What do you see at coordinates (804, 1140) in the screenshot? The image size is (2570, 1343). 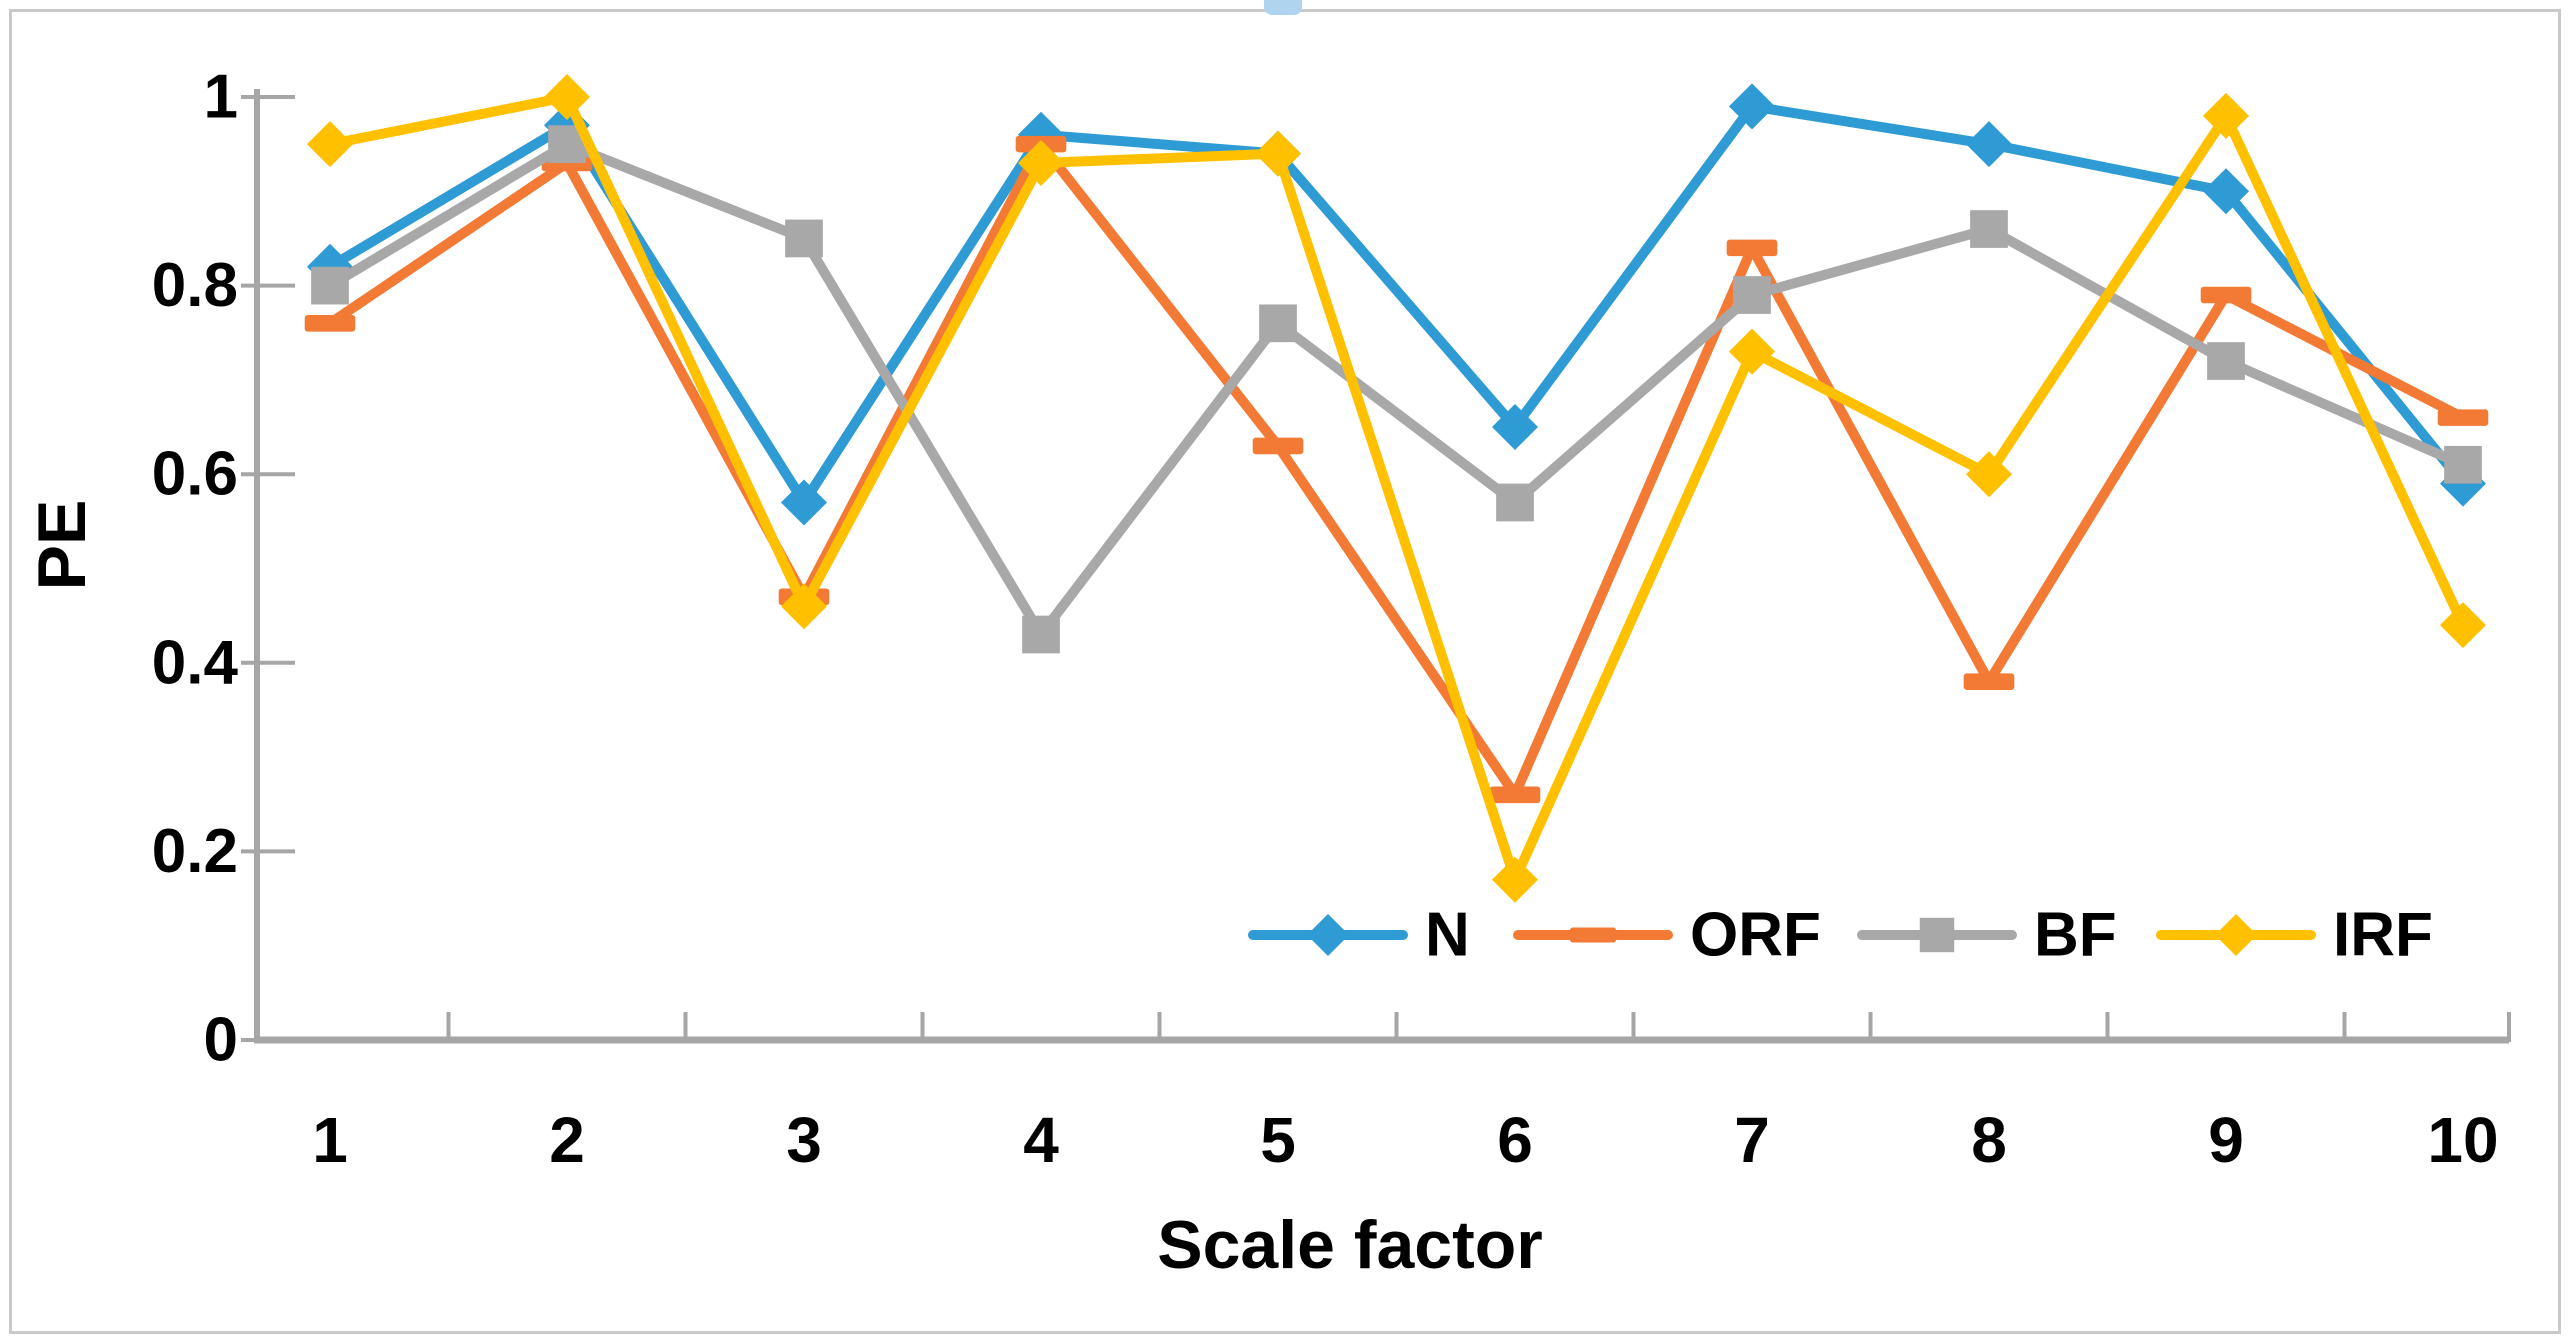 I see `x-tick-label: 3` at bounding box center [804, 1140].